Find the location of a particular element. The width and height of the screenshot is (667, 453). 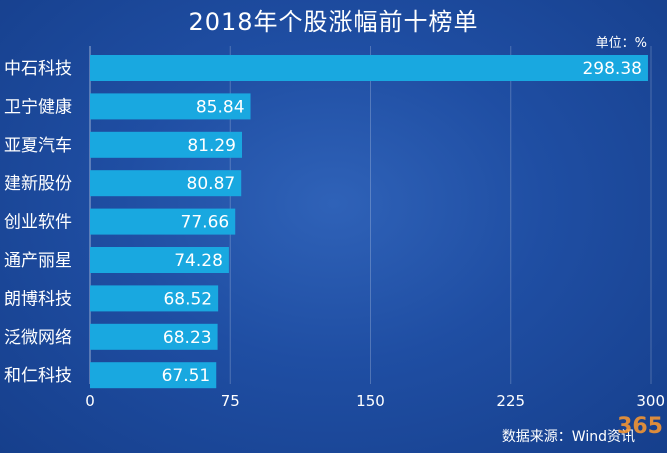

x-tick-label: 75 is located at coordinates (230, 401).